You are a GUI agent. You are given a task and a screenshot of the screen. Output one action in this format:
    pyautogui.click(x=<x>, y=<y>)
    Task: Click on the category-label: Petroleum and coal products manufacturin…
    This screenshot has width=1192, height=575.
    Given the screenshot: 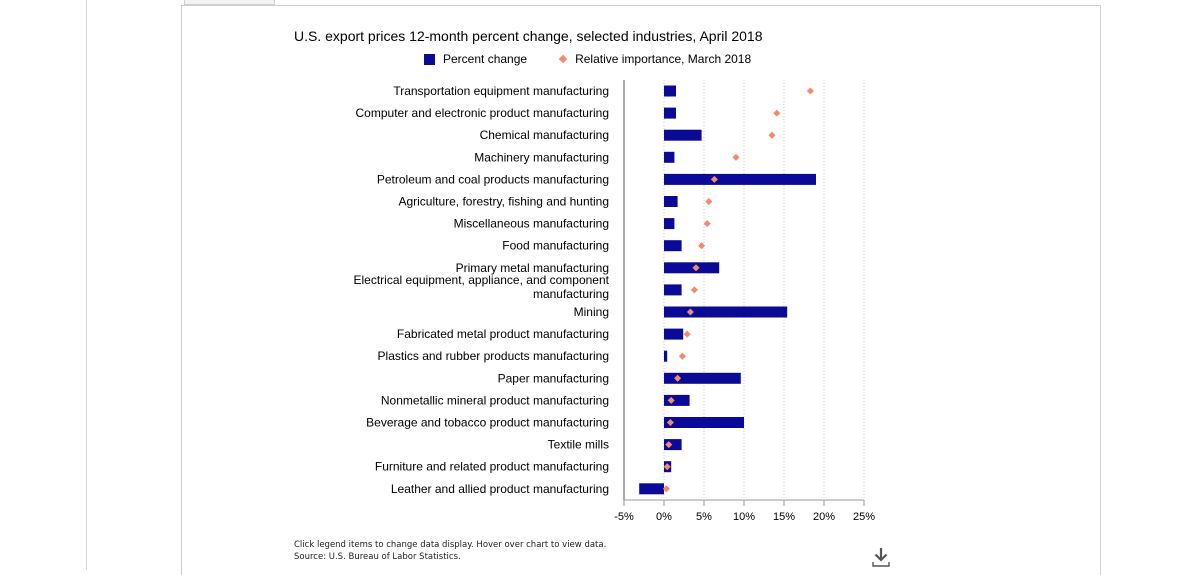 What is the action you would take?
    pyautogui.click(x=493, y=179)
    